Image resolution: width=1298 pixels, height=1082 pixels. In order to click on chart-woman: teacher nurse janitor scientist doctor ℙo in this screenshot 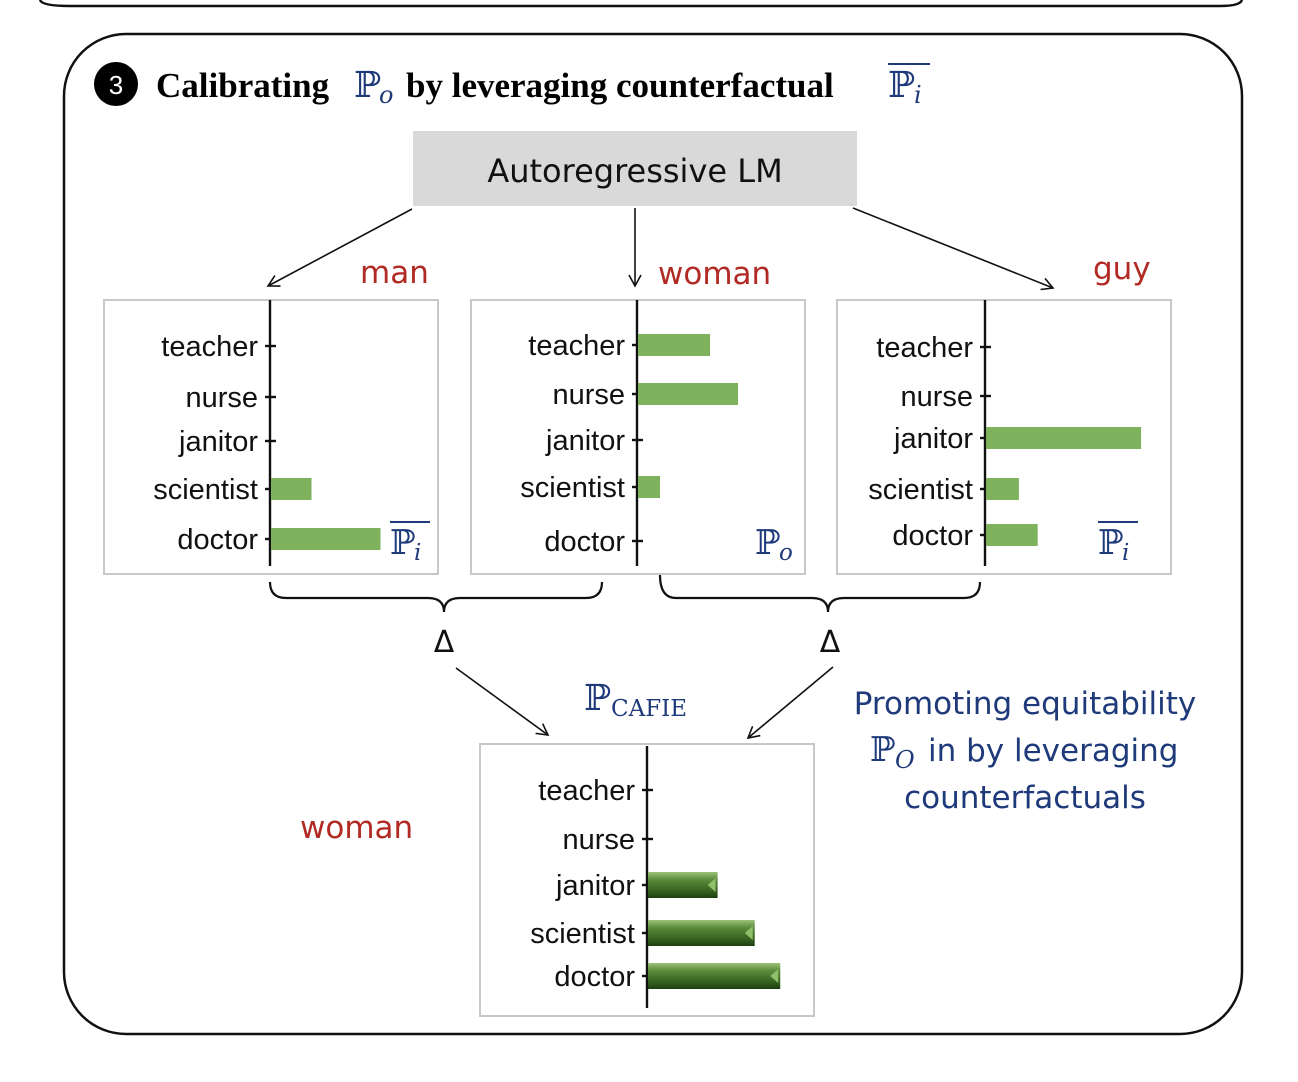, I will do `click(656, 433)`.